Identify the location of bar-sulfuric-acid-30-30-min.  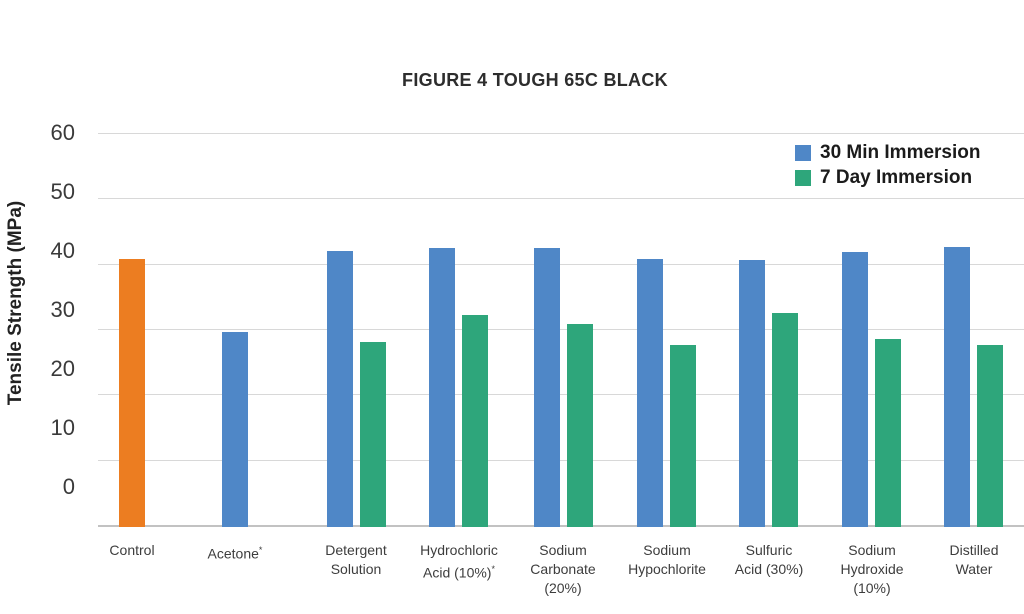
(752, 393).